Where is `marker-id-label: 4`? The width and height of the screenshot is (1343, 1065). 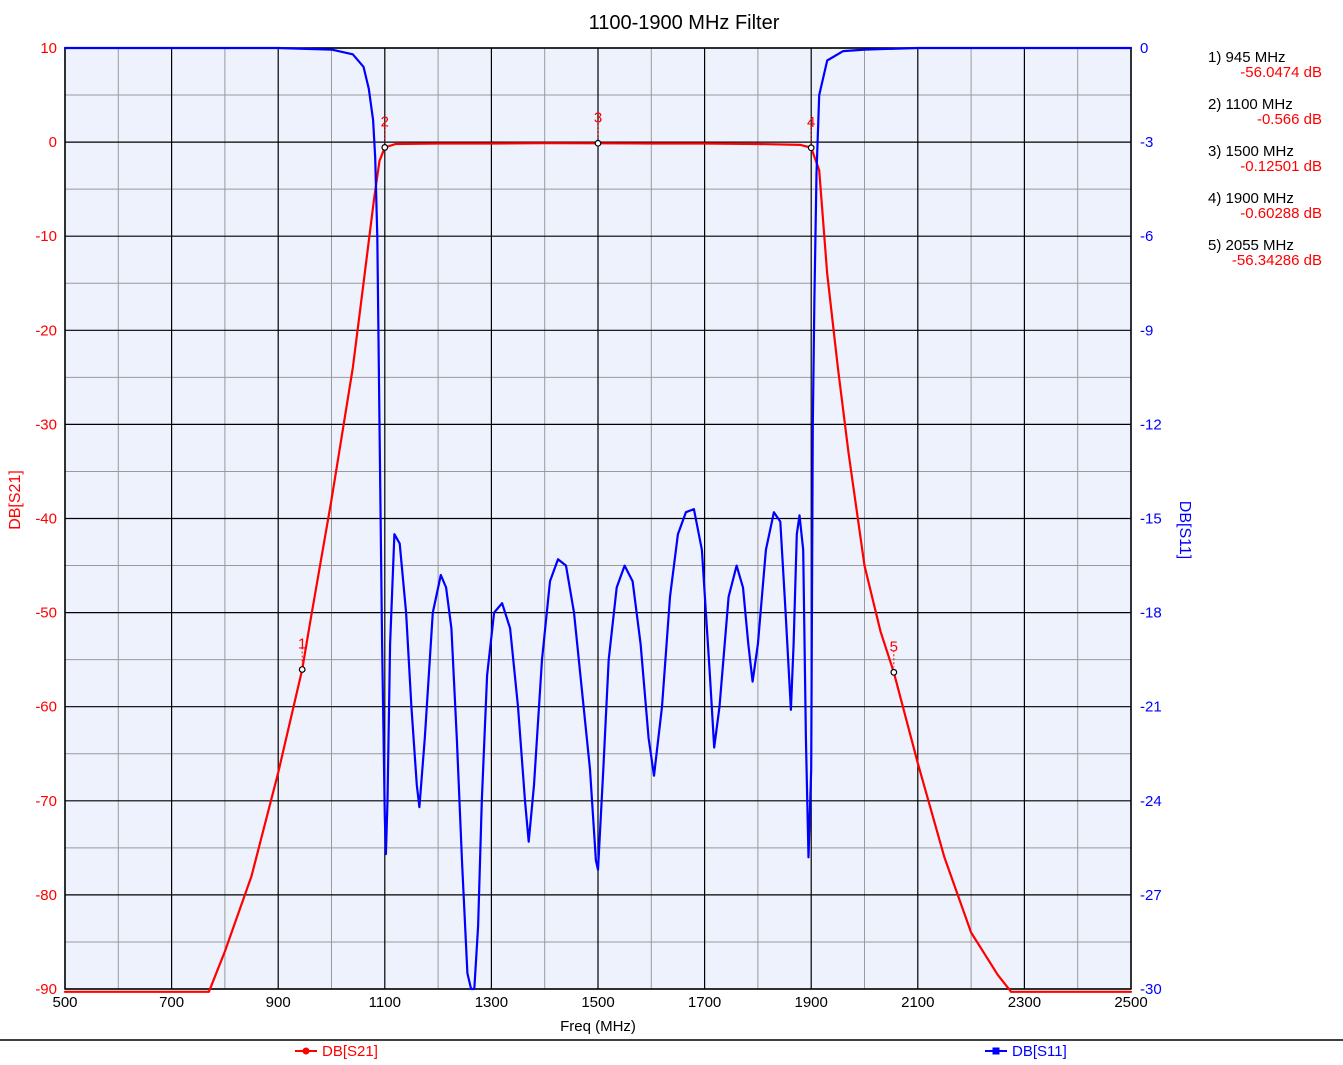
marker-id-label: 4 is located at coordinates (811, 122).